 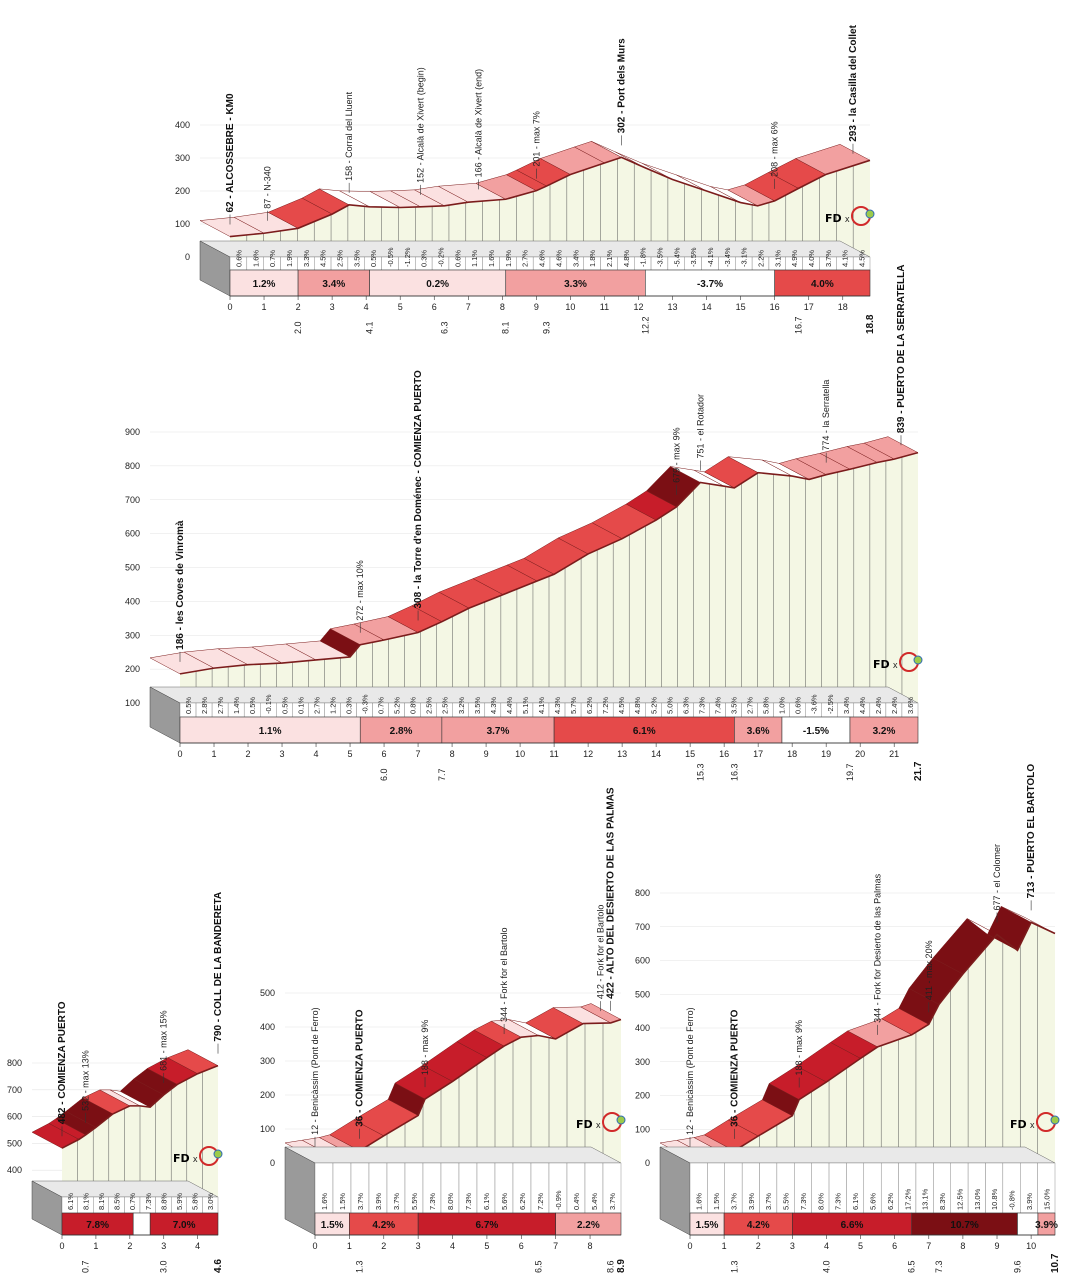 What do you see at coordinates (1012, 1200) in the screenshot?
I see `km-grade-label: -0.8%` at bounding box center [1012, 1200].